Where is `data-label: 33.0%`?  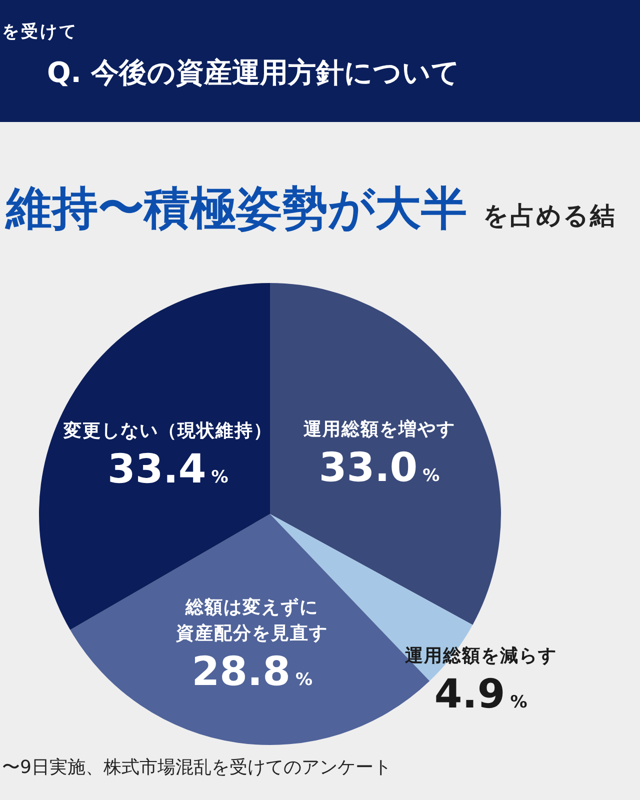
data-label: 33.0% is located at coordinates (379, 468).